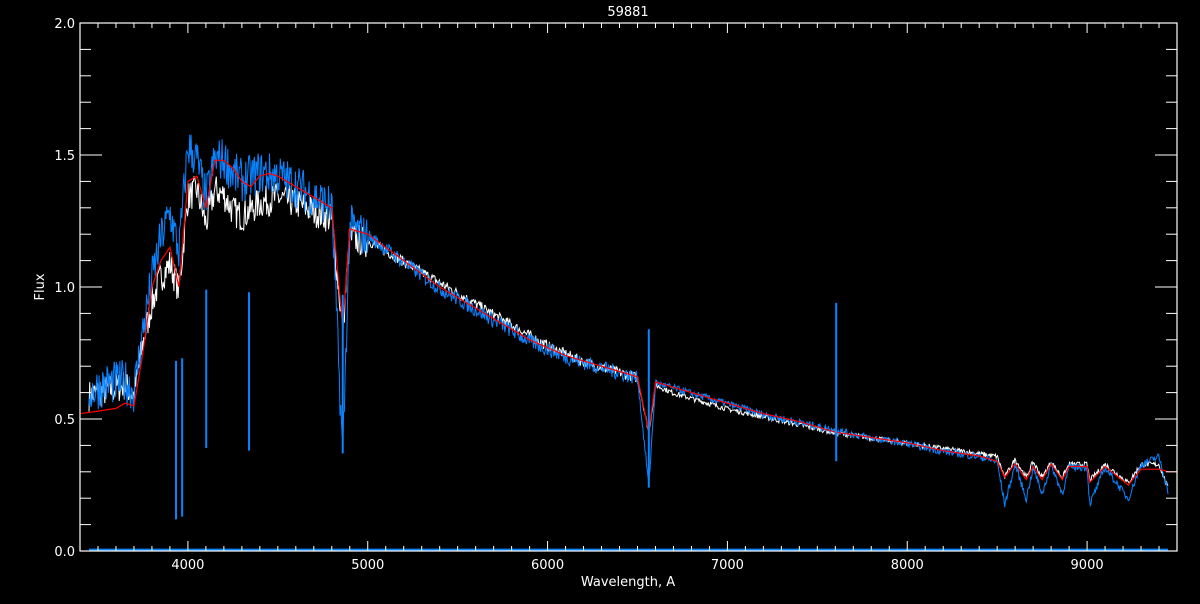  Describe the element at coordinates (627, 12) in the screenshot. I see `chart-title: 59881` at that location.